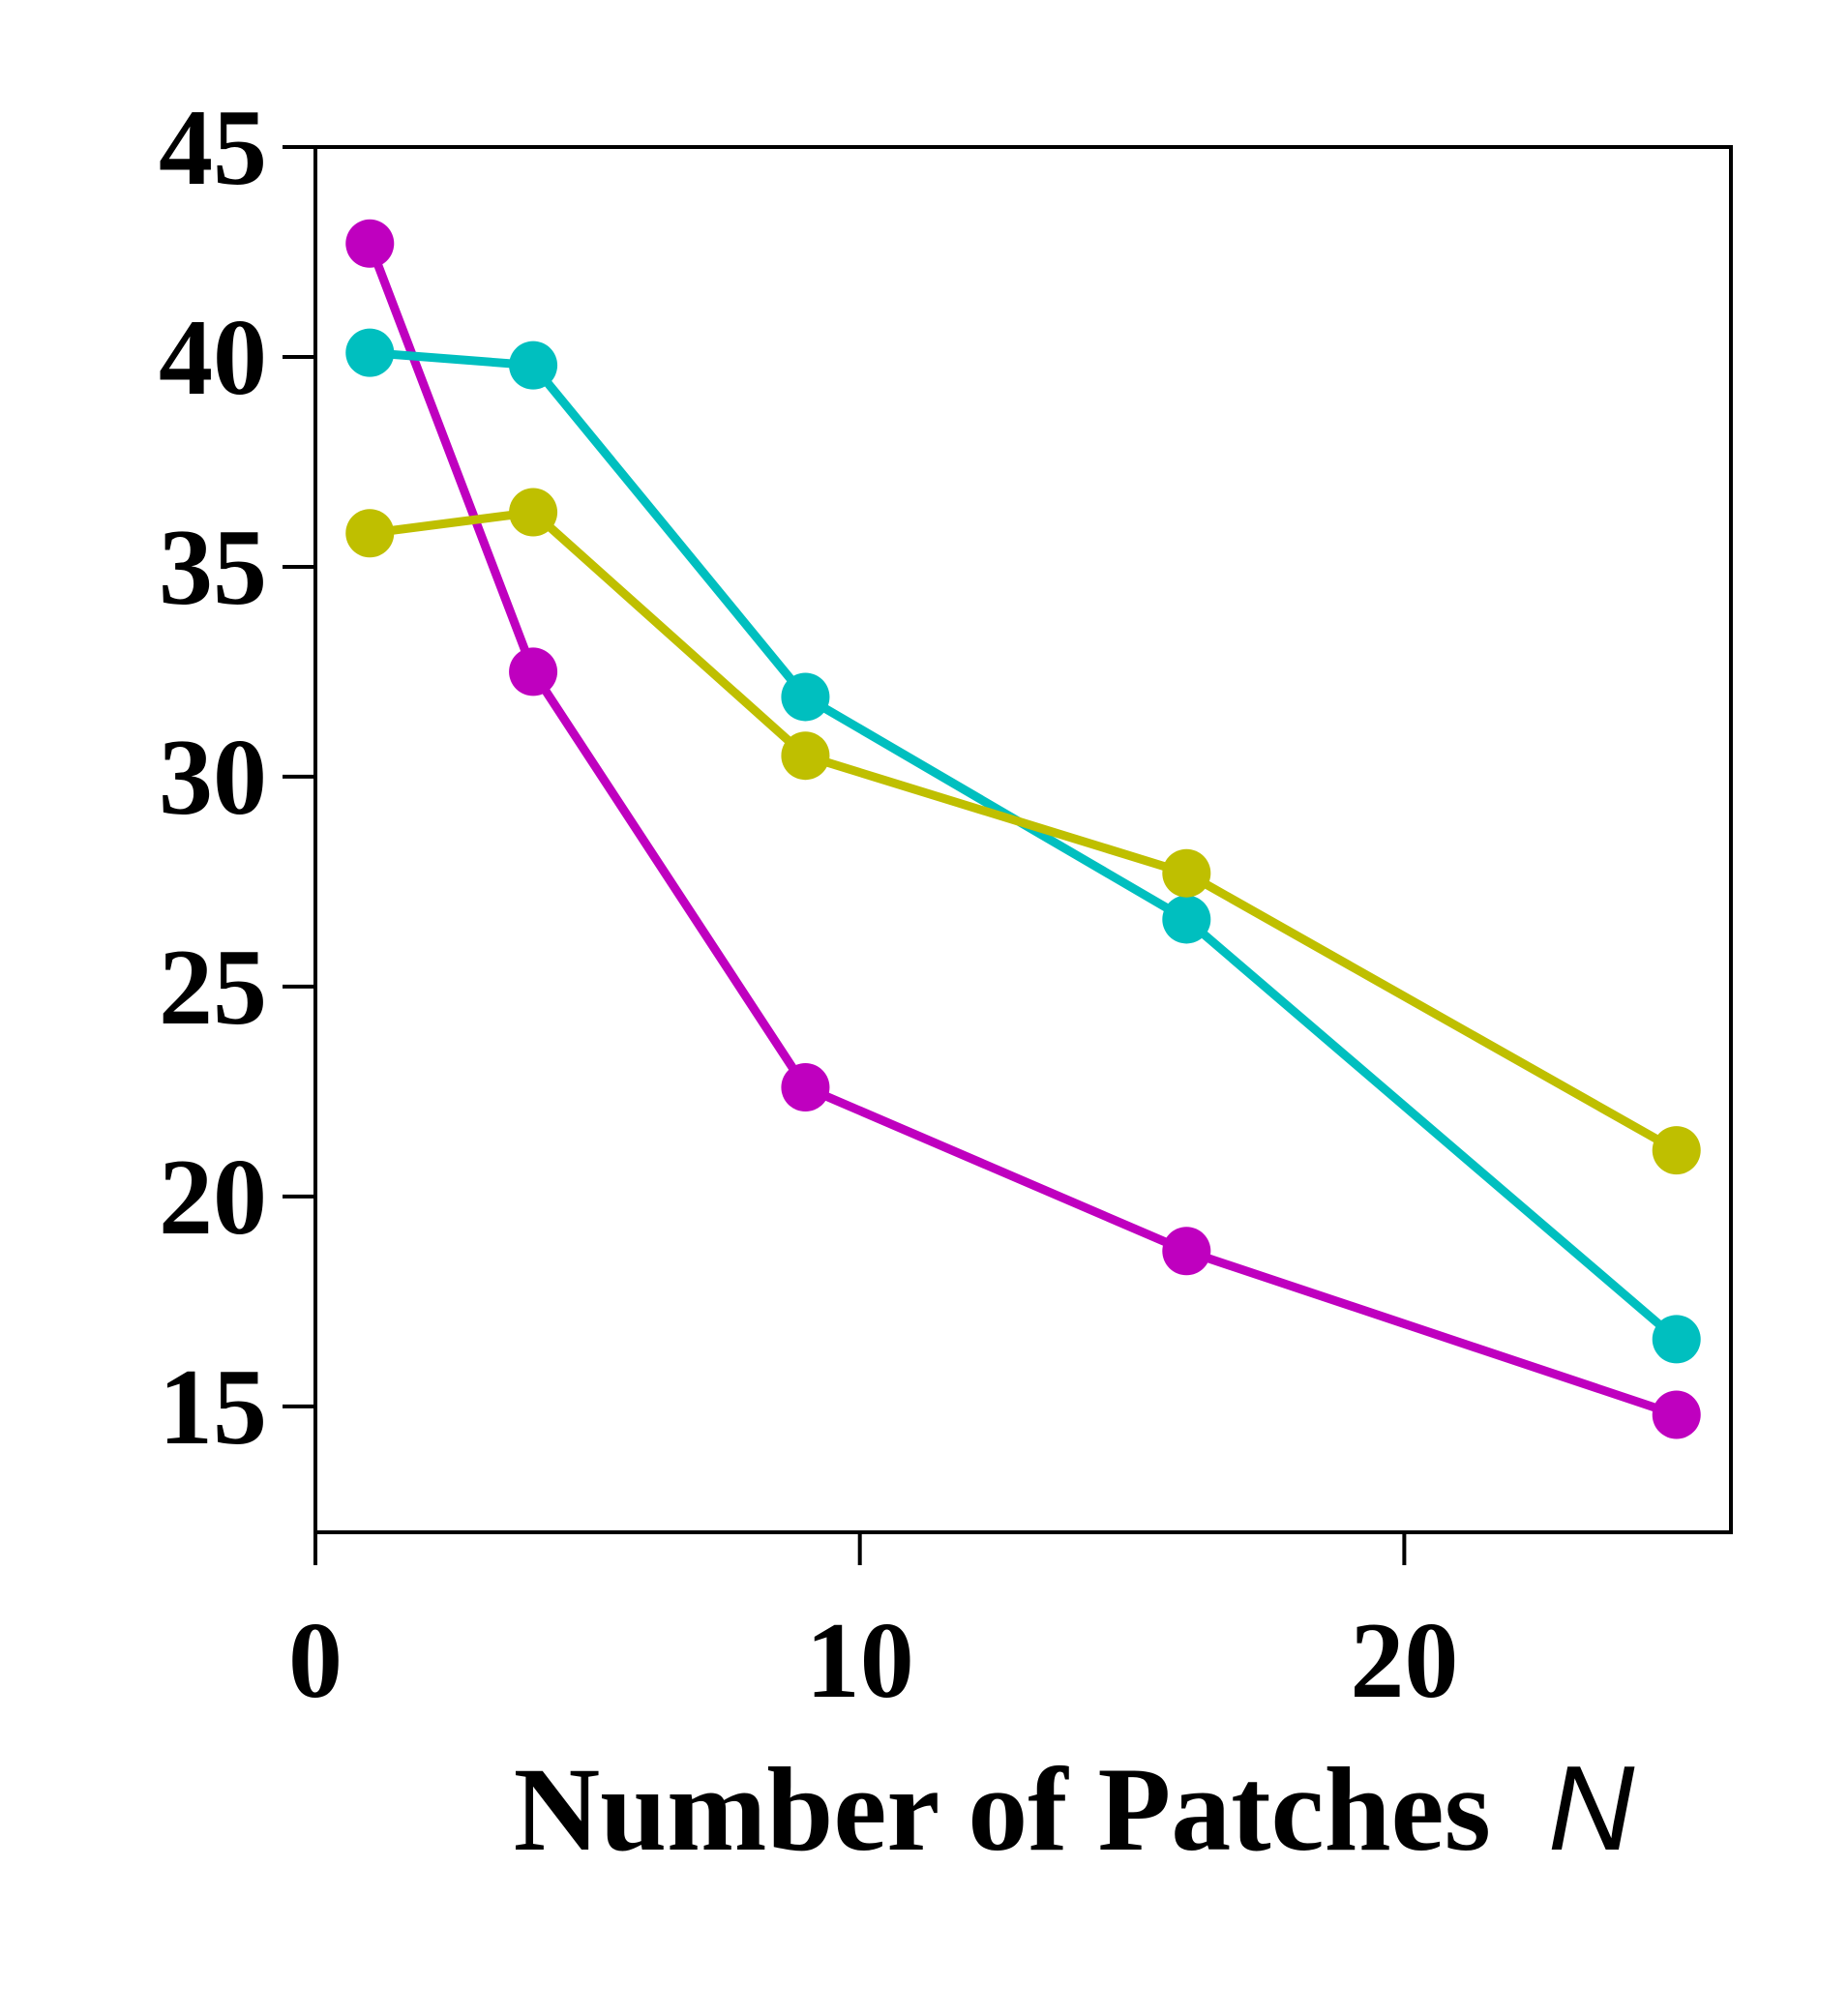 The height and width of the screenshot is (2015, 1848). Describe the element at coordinates (213, 778) in the screenshot. I see `y-tick-label: 30` at that location.